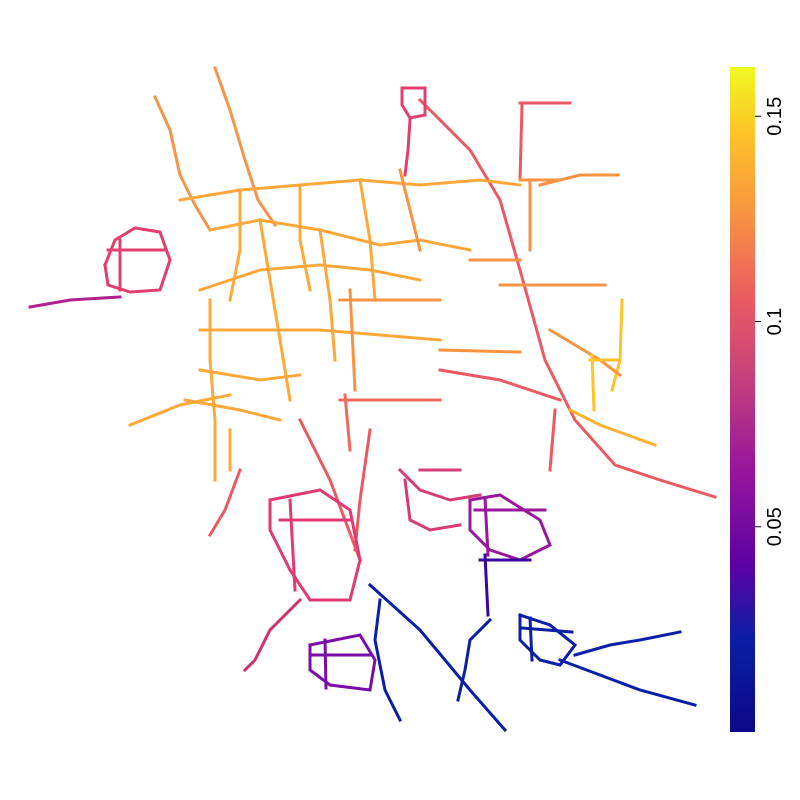 The height and width of the screenshot is (800, 800). I want to click on colorbar-gradient, so click(742, 399).